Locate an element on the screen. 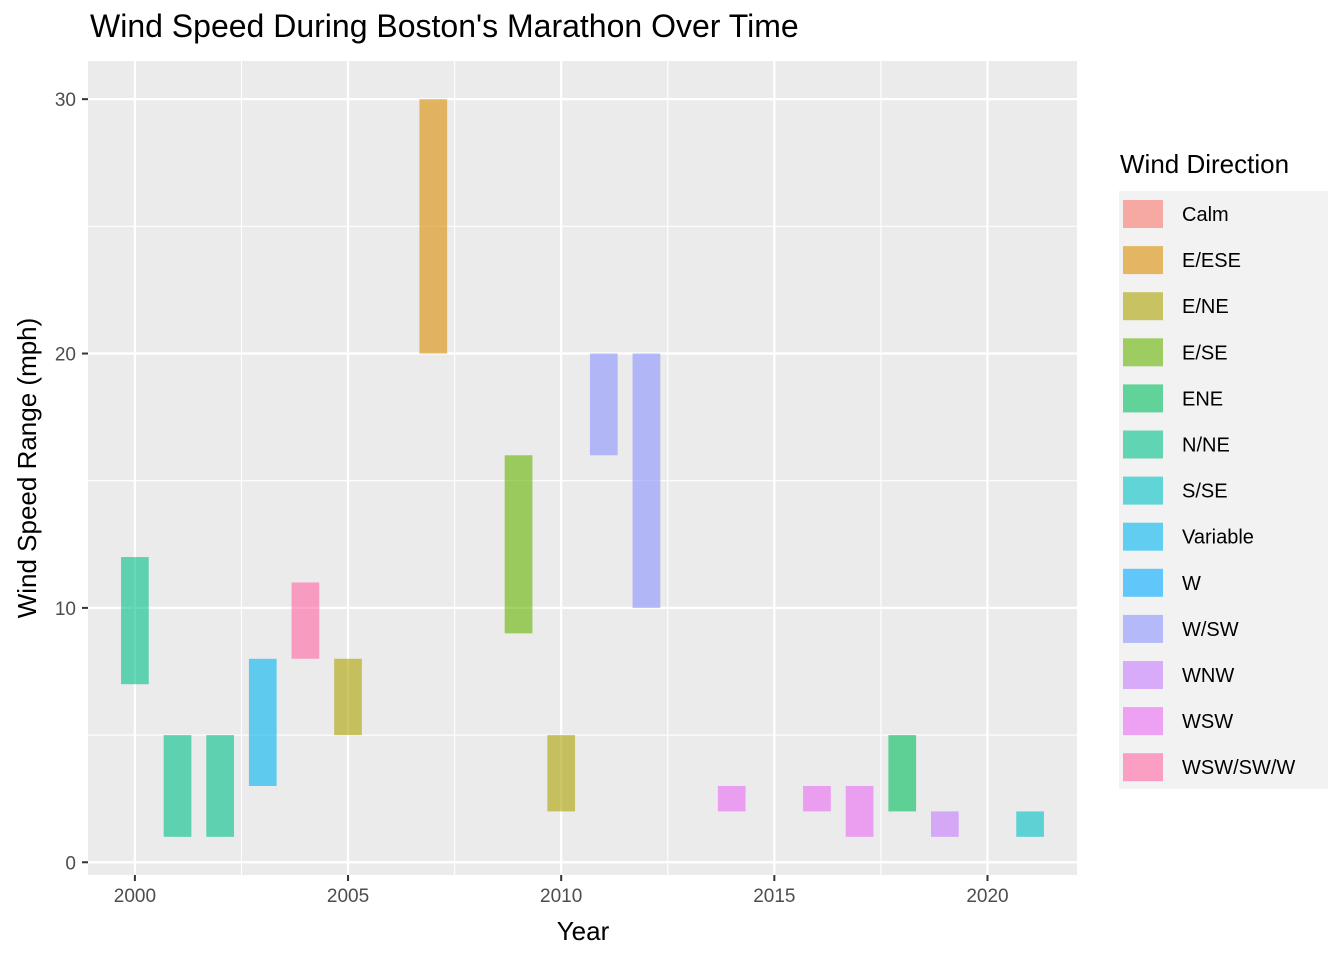 This screenshot has height=960, width=1344. bar-2010 is located at coordinates (561, 773).